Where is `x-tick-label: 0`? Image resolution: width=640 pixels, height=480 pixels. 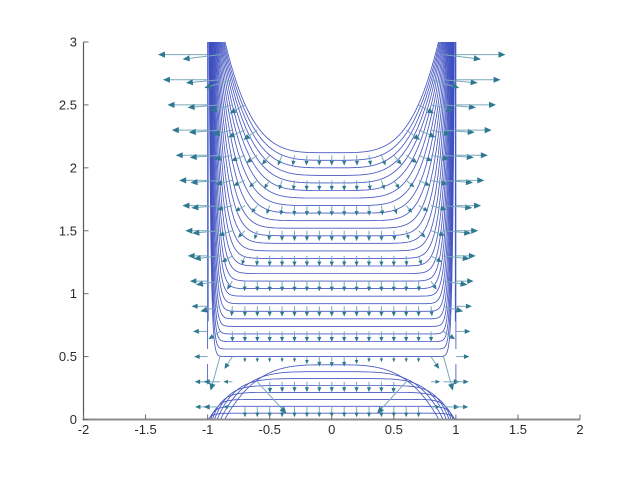 x-tick-label: 0 is located at coordinates (331, 429).